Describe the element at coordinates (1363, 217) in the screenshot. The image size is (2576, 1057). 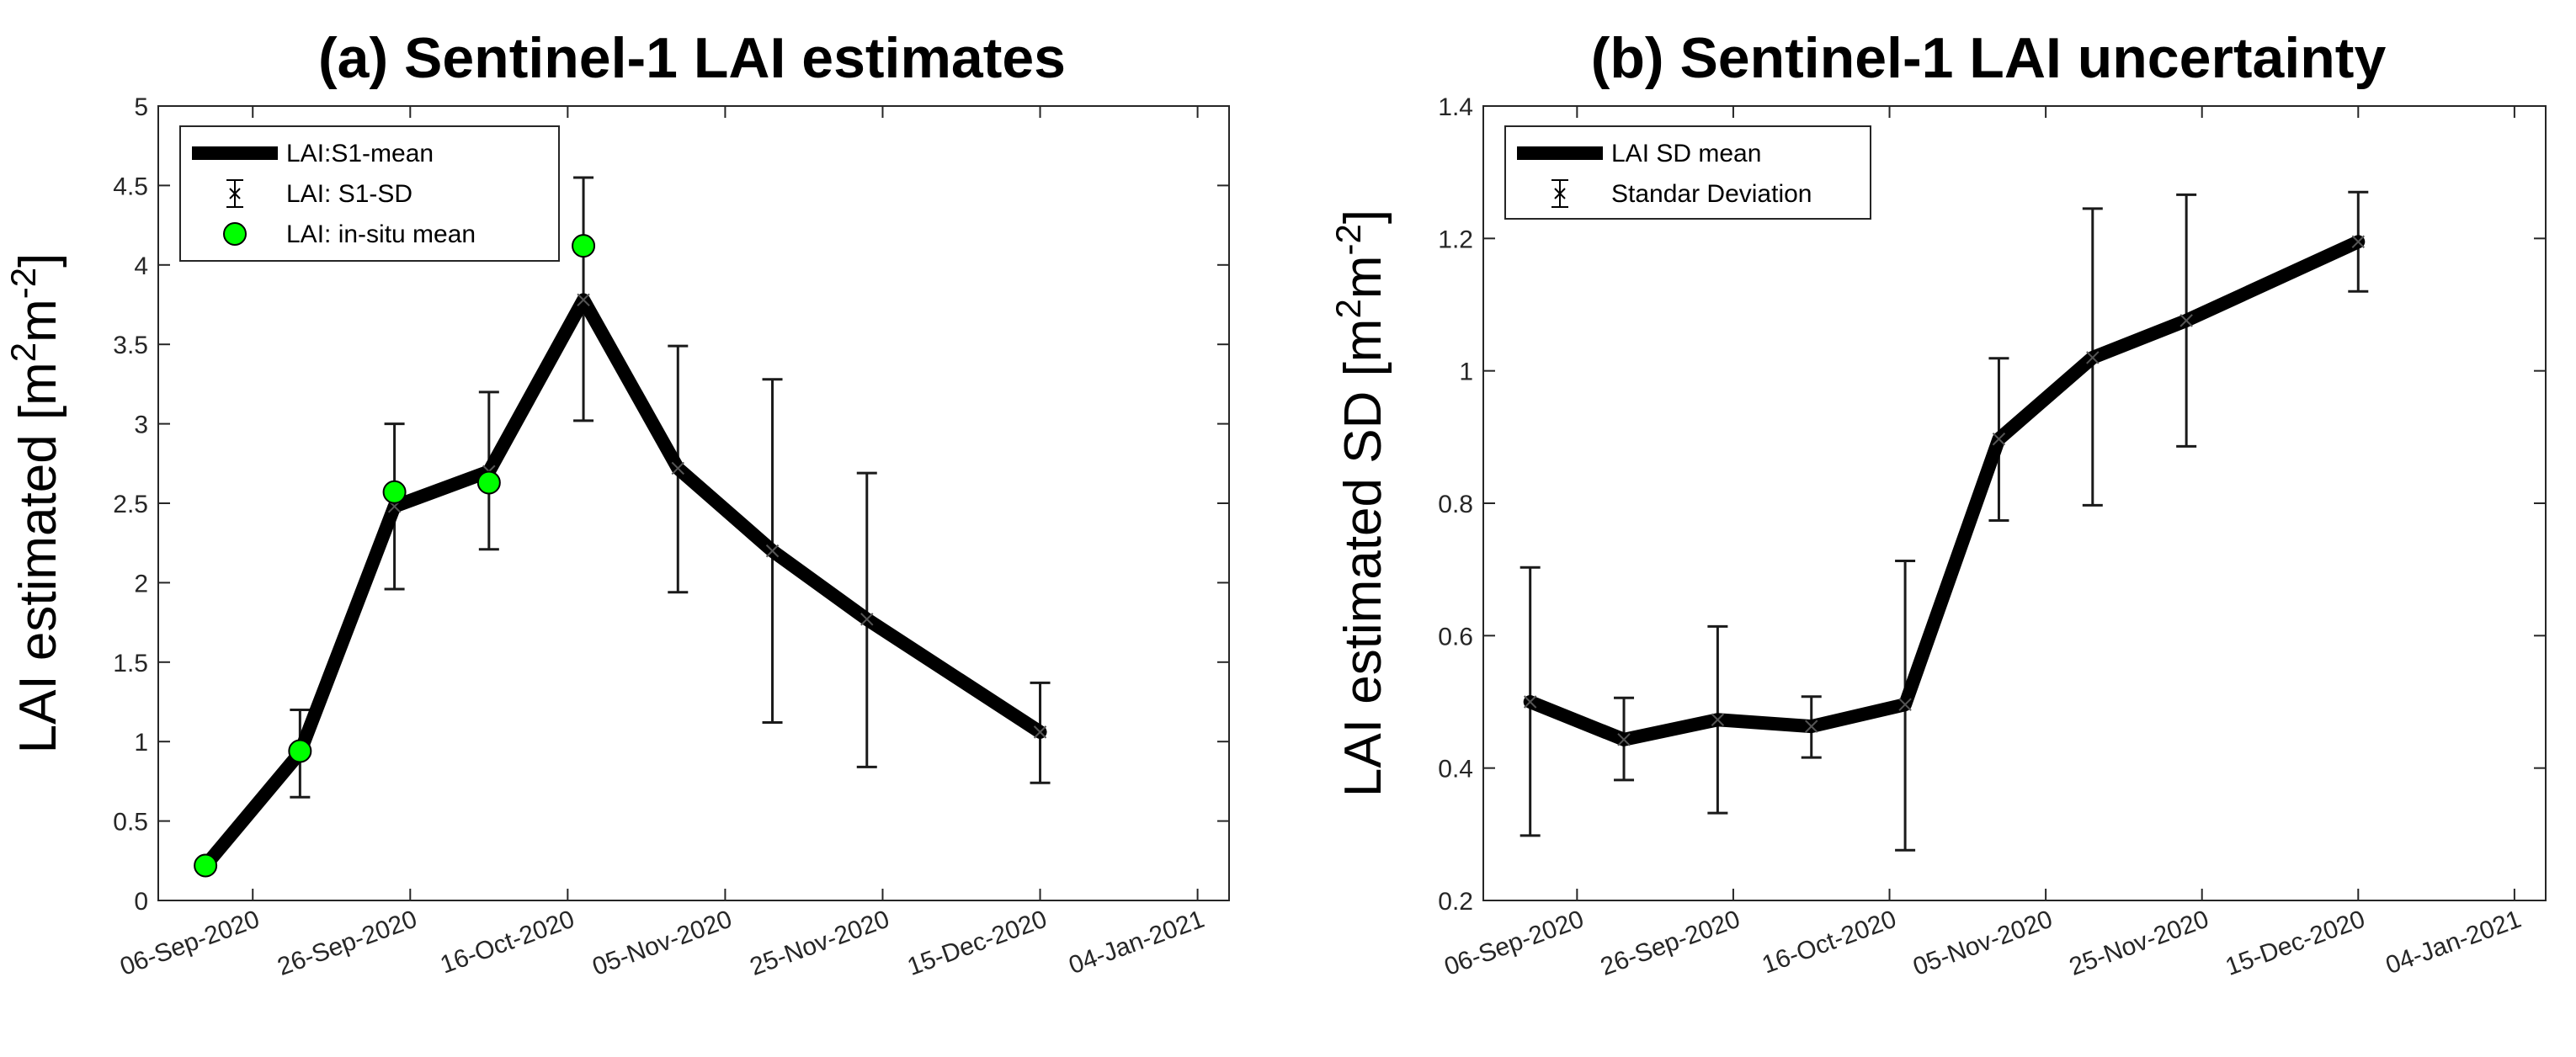
I see `chart-b-ylabel-part: ]` at that location.